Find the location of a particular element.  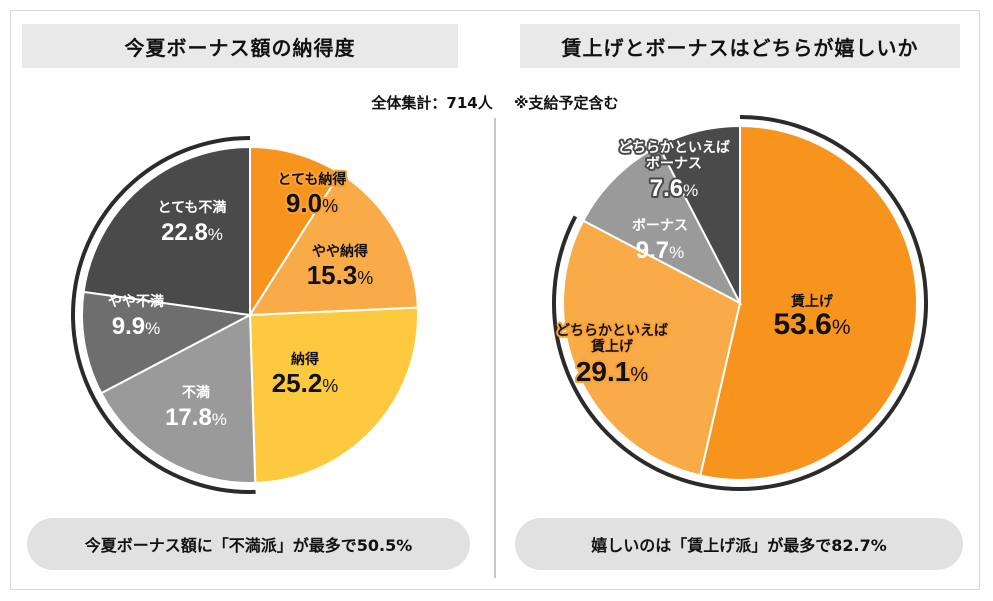

slice-label-1-line-1: 賃上げ is located at coordinates (612, 346).